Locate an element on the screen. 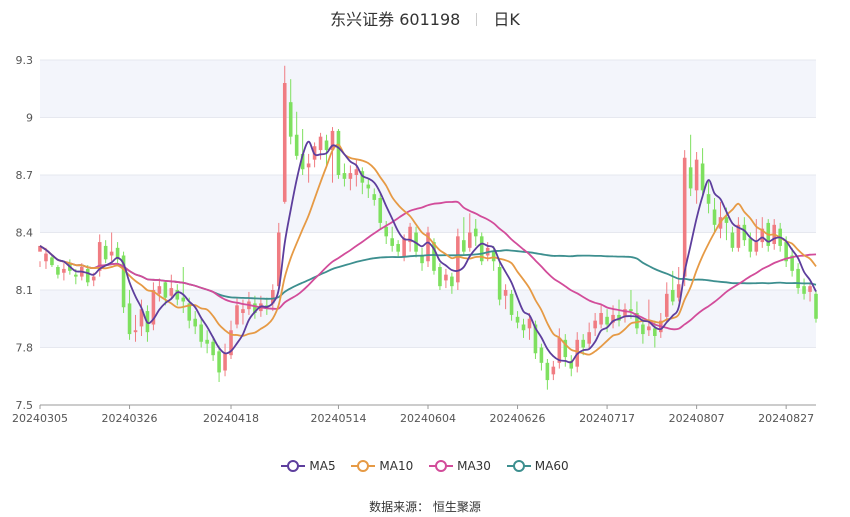 The image size is (850, 517). grid-band is located at coordinates (428, 89).